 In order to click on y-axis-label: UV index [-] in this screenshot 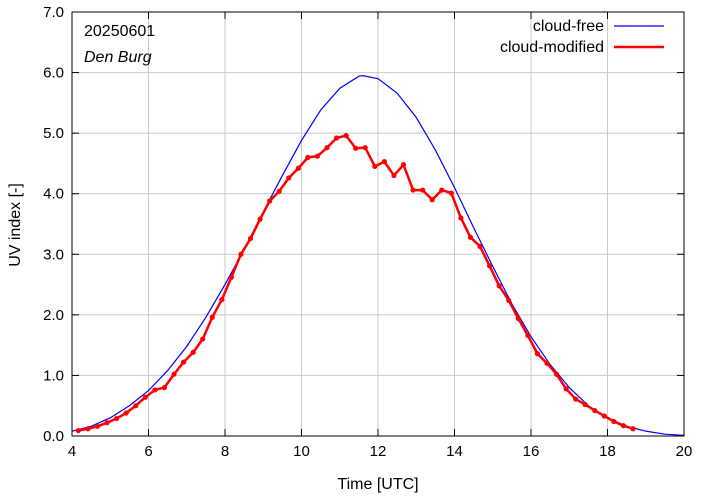, I will do `click(15, 225)`.